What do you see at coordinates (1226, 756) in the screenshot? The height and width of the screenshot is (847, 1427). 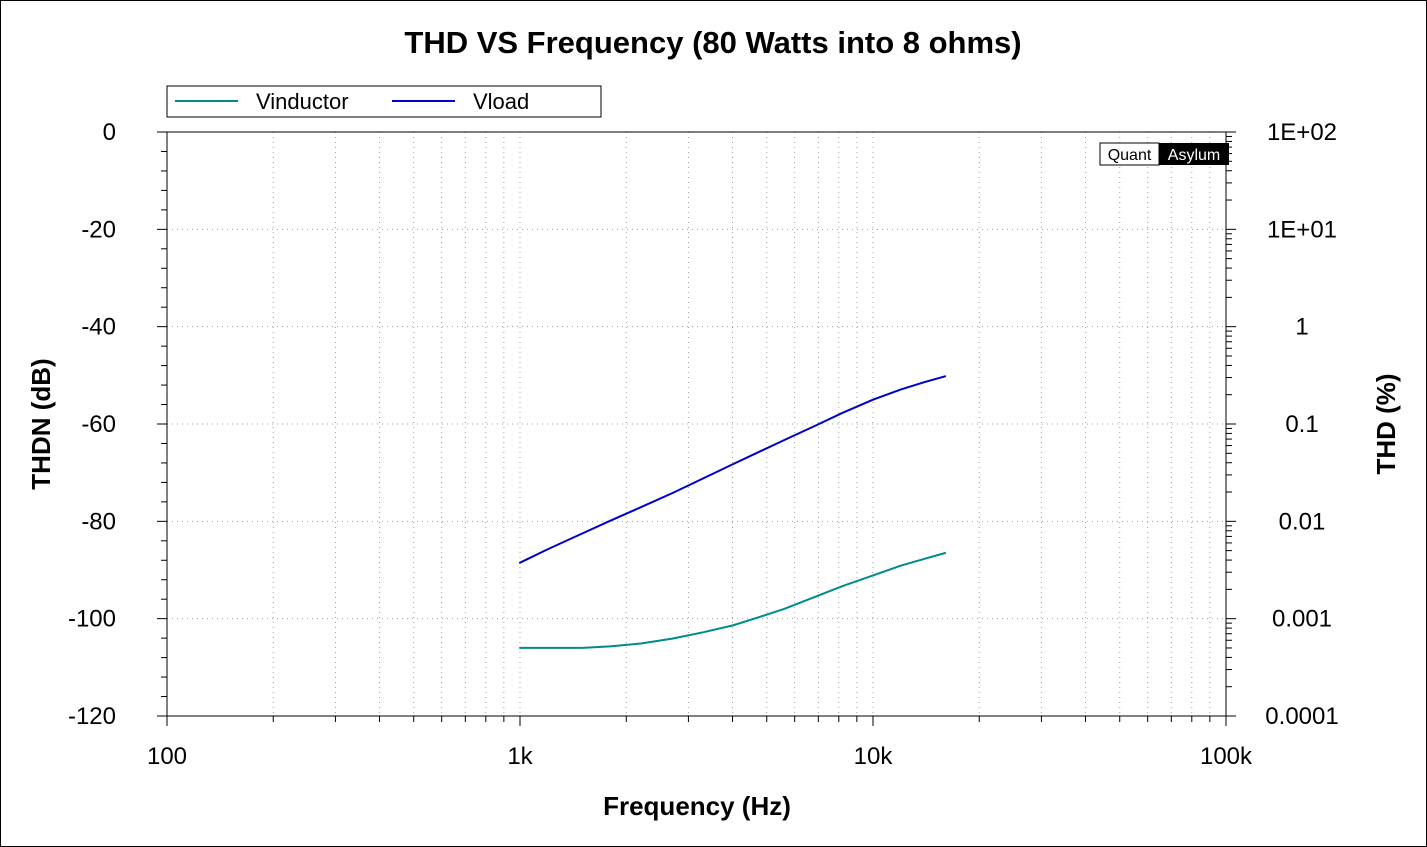 I see `x-tick-label: 100k` at bounding box center [1226, 756].